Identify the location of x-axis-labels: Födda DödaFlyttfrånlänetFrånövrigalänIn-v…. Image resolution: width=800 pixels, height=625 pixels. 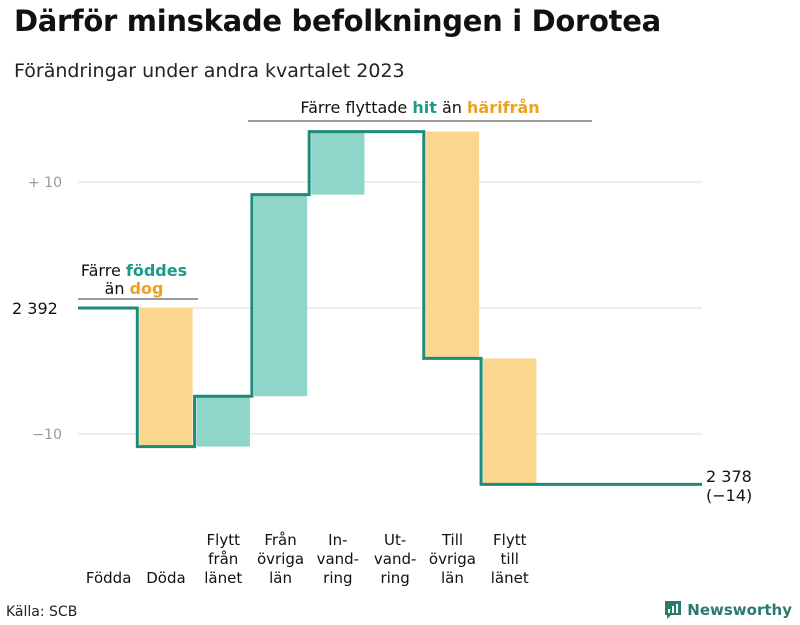
(307, 559).